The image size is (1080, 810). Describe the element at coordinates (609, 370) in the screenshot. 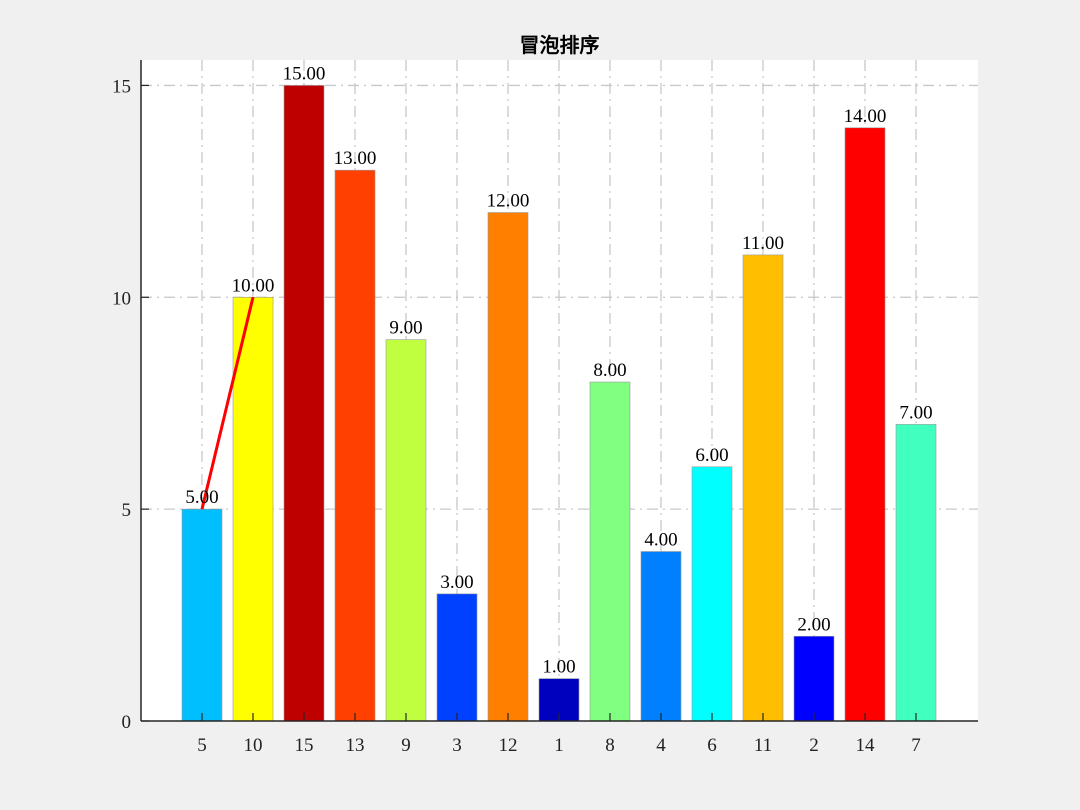

I see `bar-value-label: 8.00` at that location.